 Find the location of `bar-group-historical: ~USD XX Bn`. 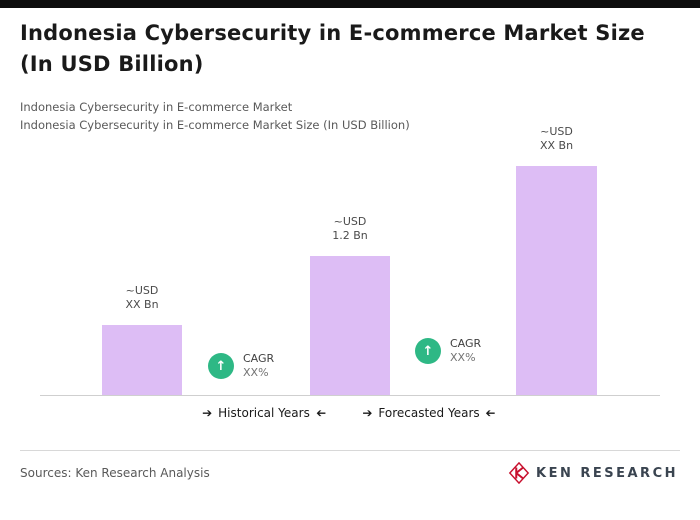

bar-group-historical: ~USD XX Bn is located at coordinates (142, 260).